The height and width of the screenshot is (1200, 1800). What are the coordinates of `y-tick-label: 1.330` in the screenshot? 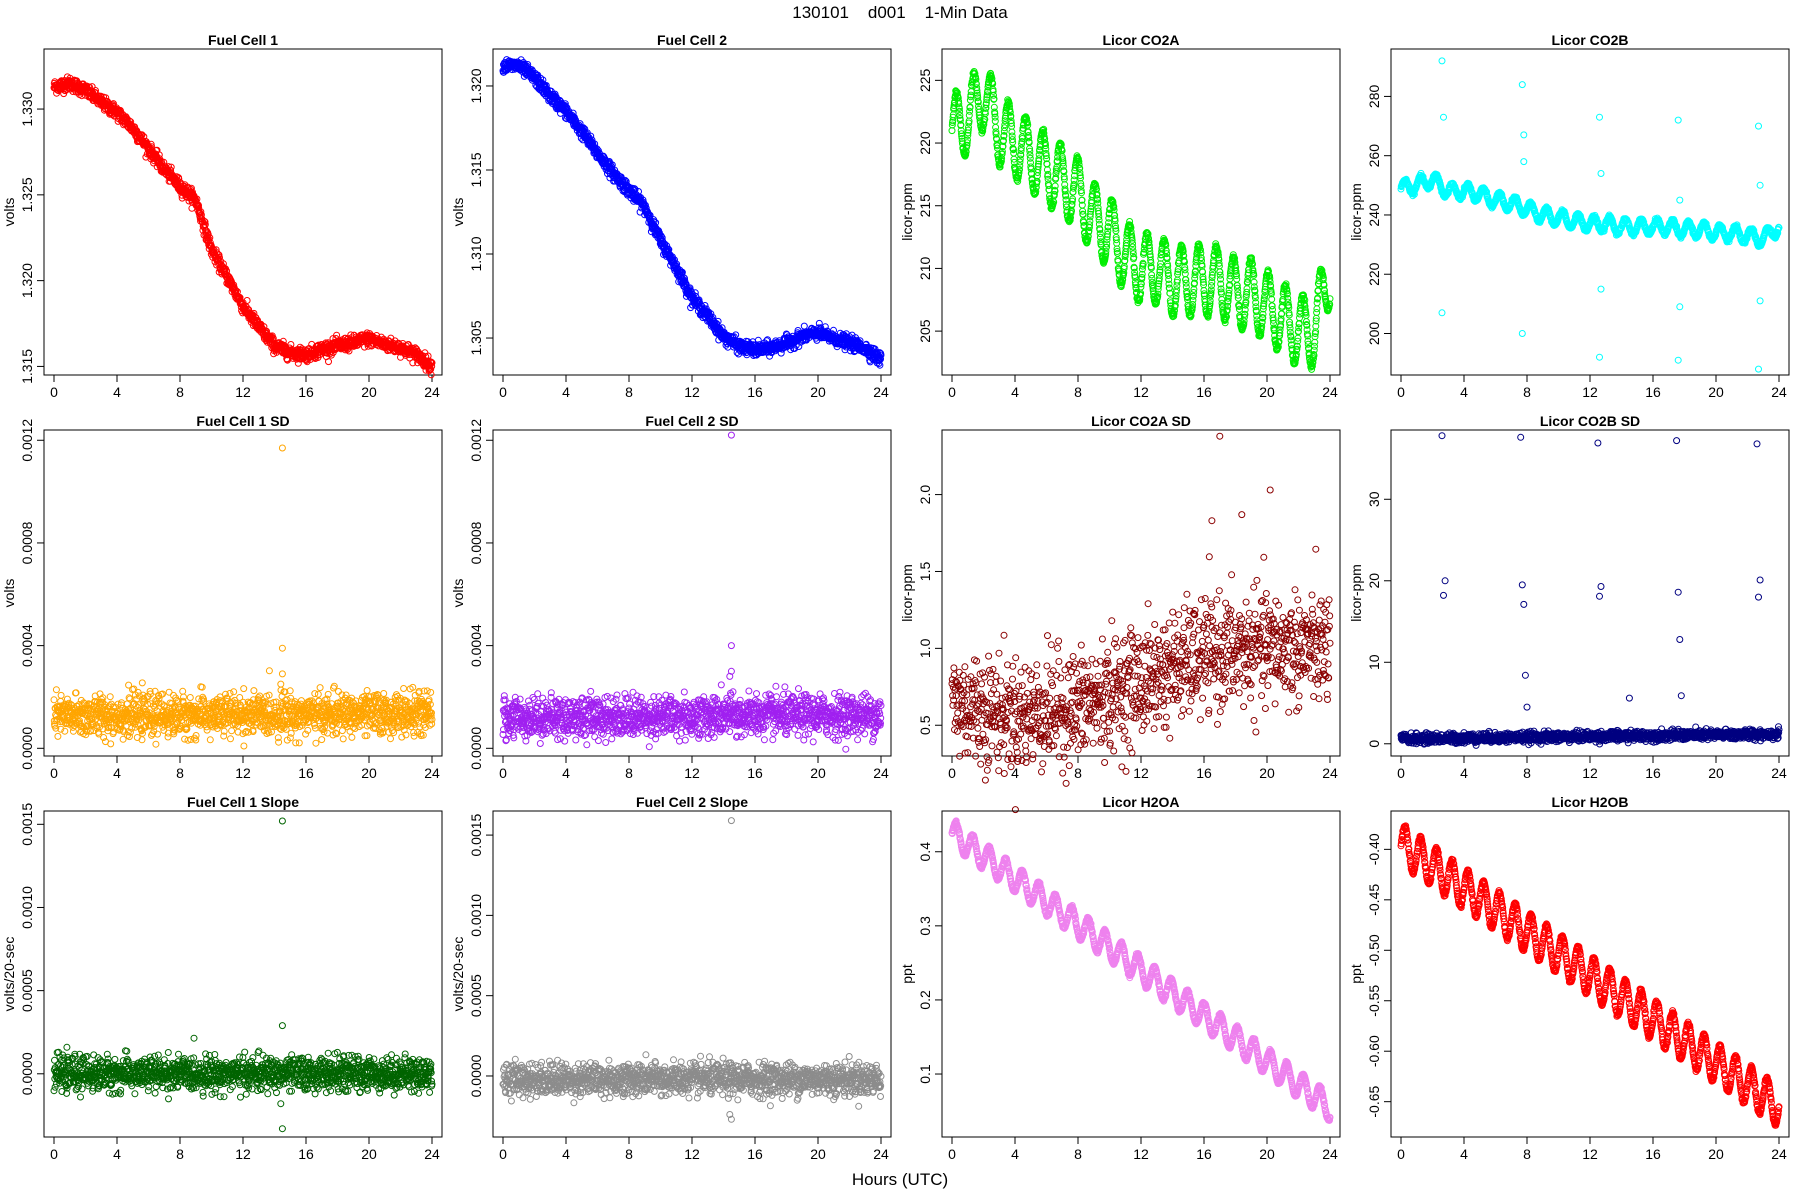 It's located at (27, 108).